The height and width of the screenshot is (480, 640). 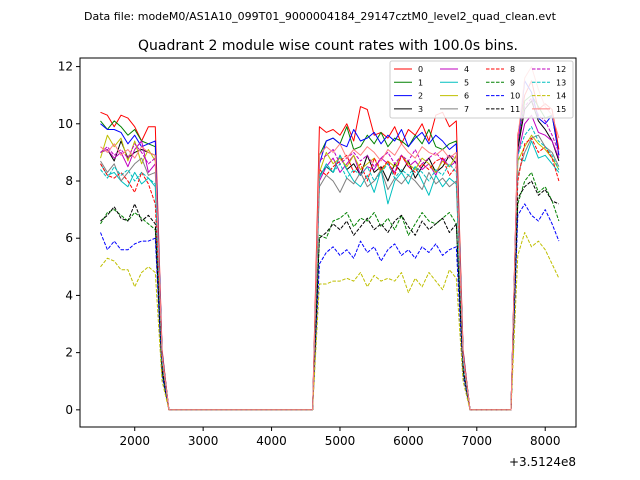 I want to click on legend-label-5: 5, so click(x=466, y=82).